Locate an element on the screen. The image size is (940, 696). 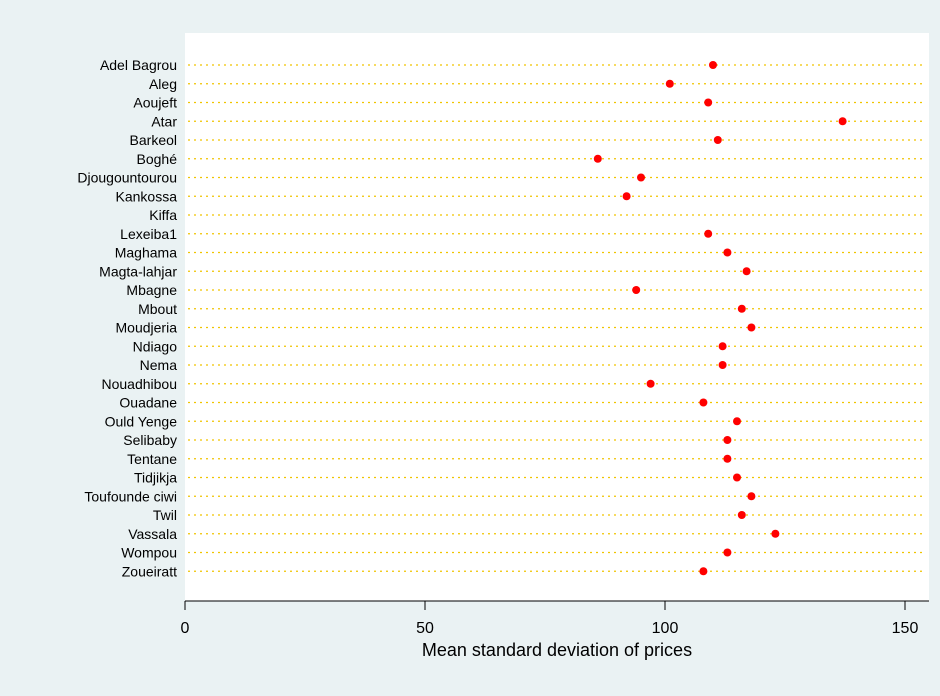
category-label: Lexeiba1 is located at coordinates (148, 234).